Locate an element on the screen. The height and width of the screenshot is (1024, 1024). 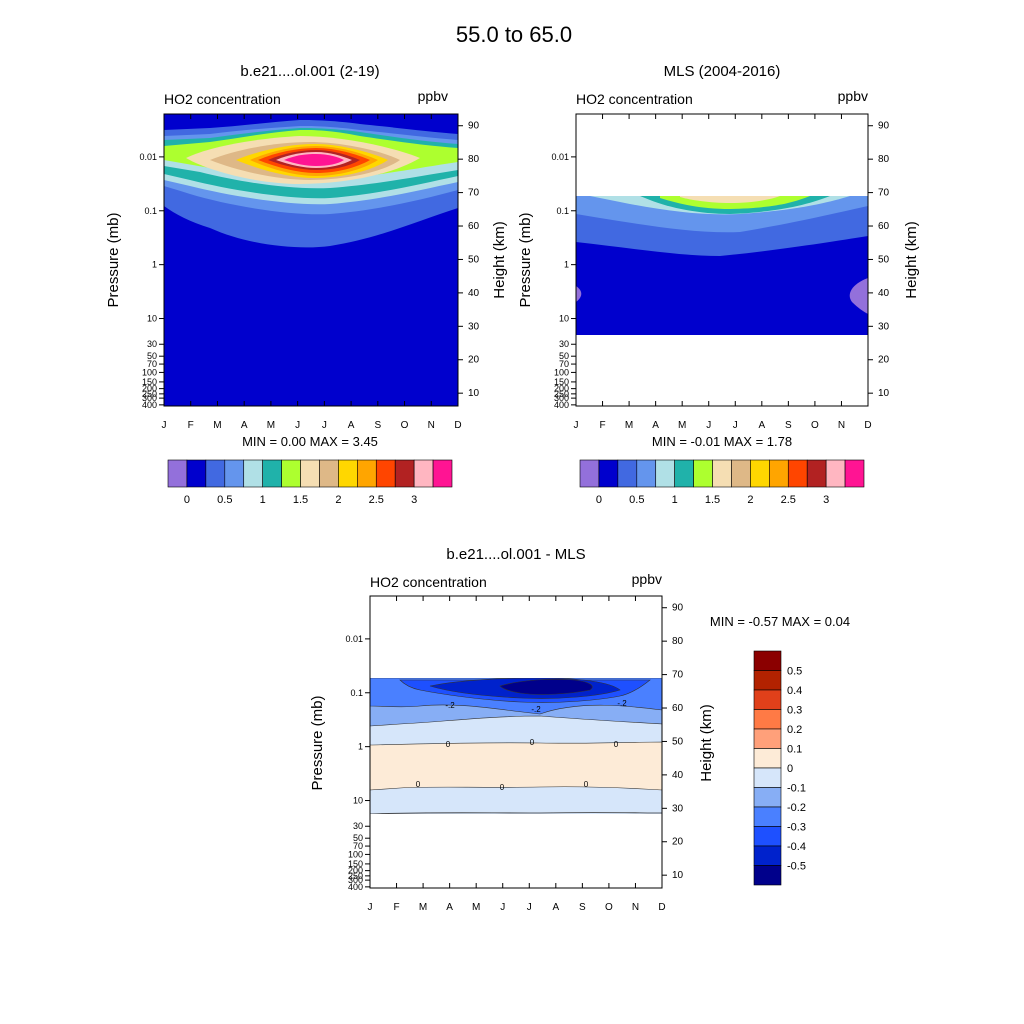
y-tick-label-right: 20 is located at coordinates (884, 360).